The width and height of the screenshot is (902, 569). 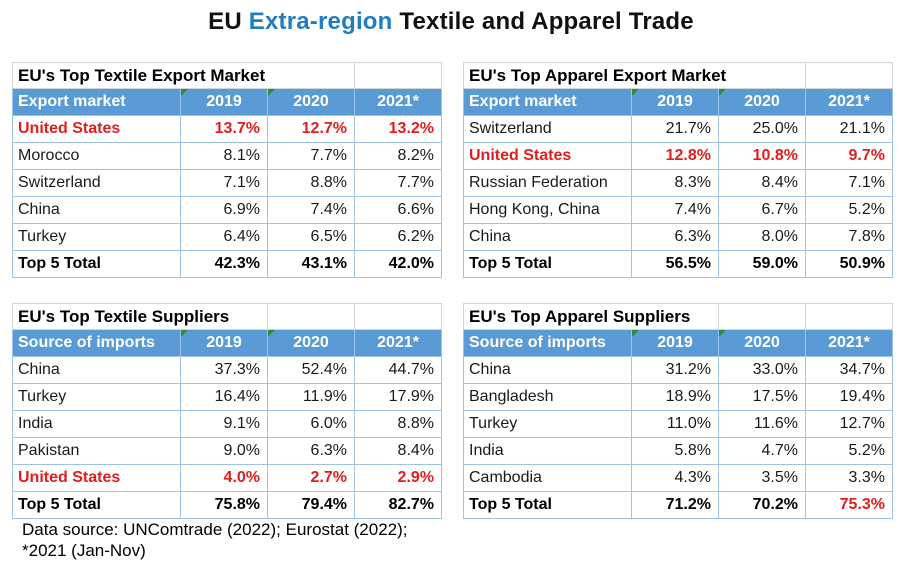 What do you see at coordinates (762, 264) in the screenshot?
I see `cell-value: 59.0%` at bounding box center [762, 264].